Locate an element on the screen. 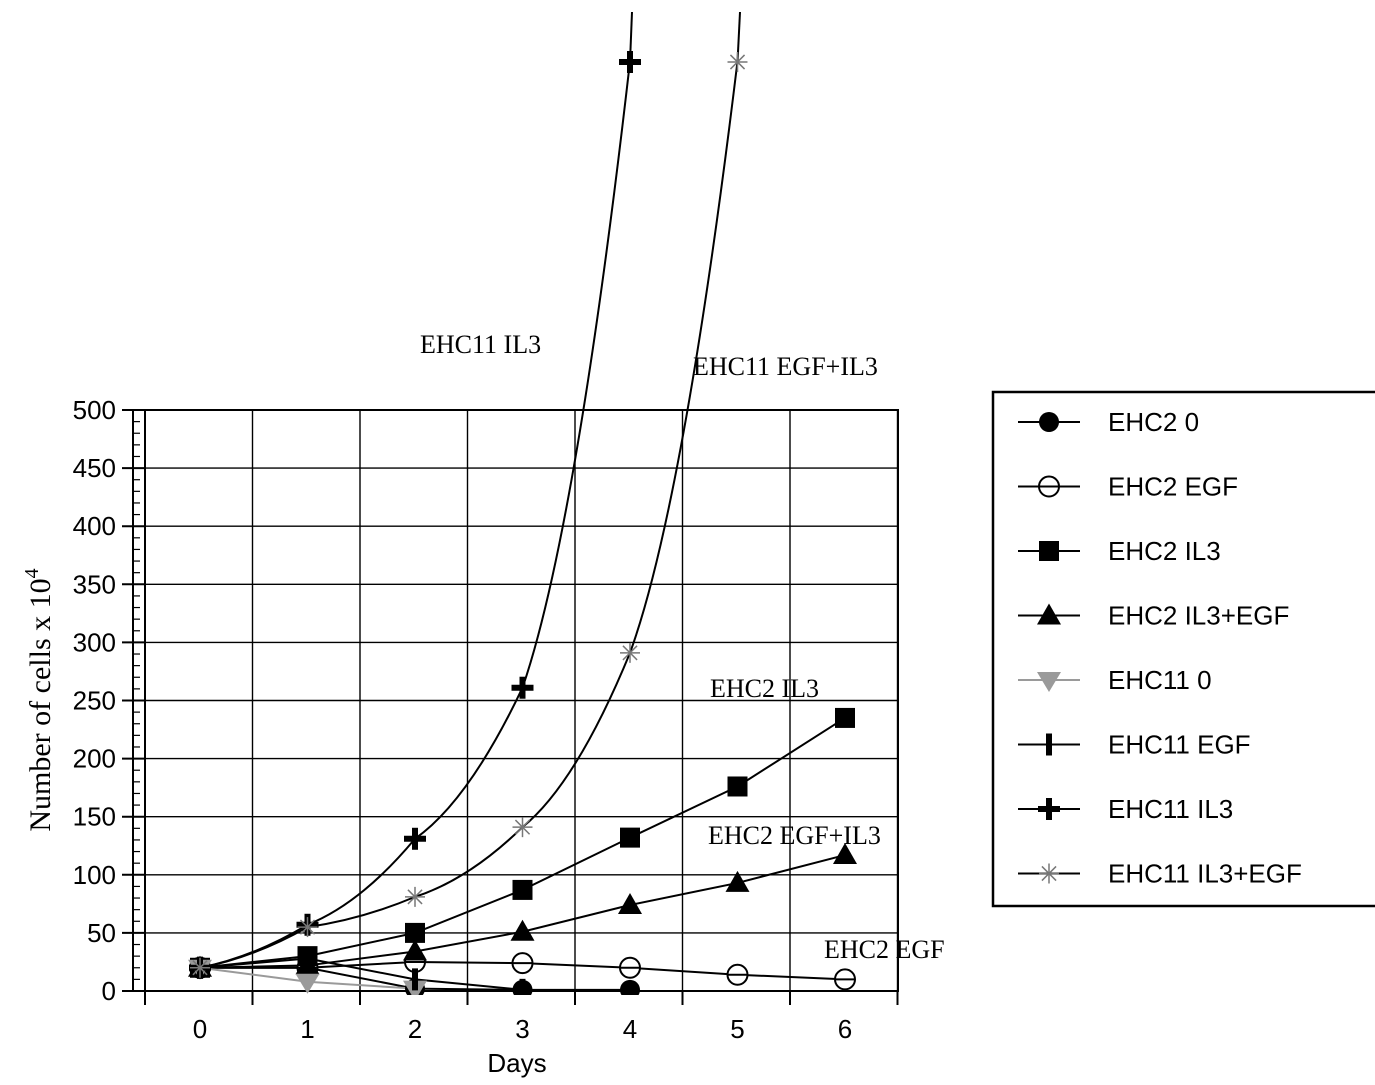  legend-item-ehc2-egf: EHC2 EGF is located at coordinates (1128, 487).